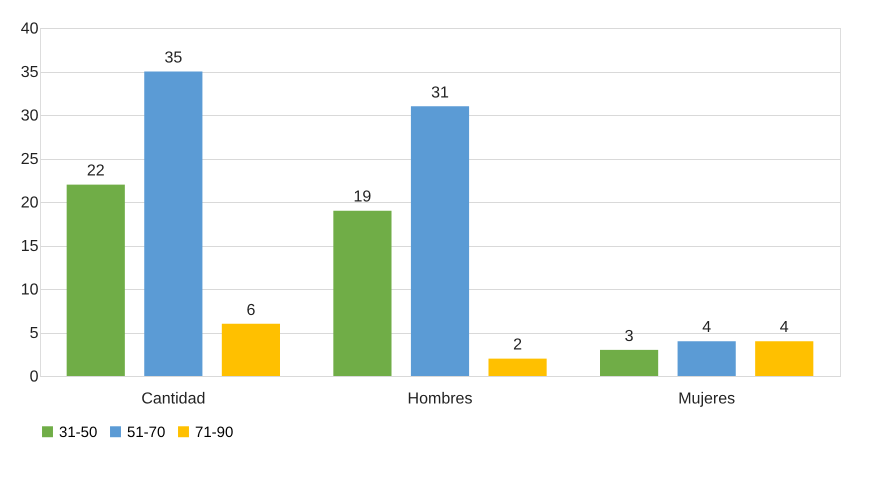 This screenshot has height=481, width=878. Describe the element at coordinates (34, 377) in the screenshot. I see `y-tick-label: 0` at that location.